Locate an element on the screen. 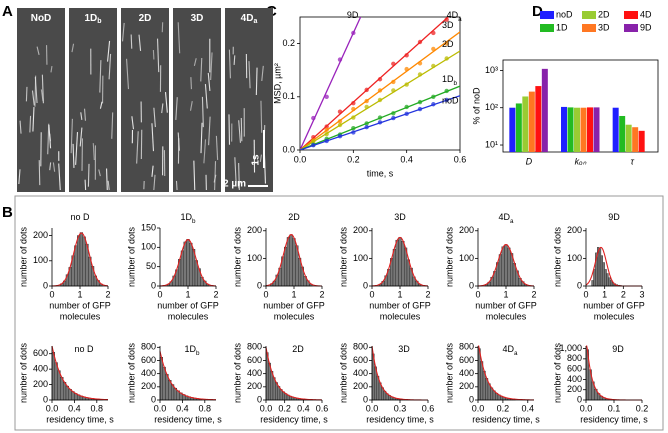 This screenshot has width=668, height=433. x-tick-label: 0.0 is located at coordinates (478, 408).